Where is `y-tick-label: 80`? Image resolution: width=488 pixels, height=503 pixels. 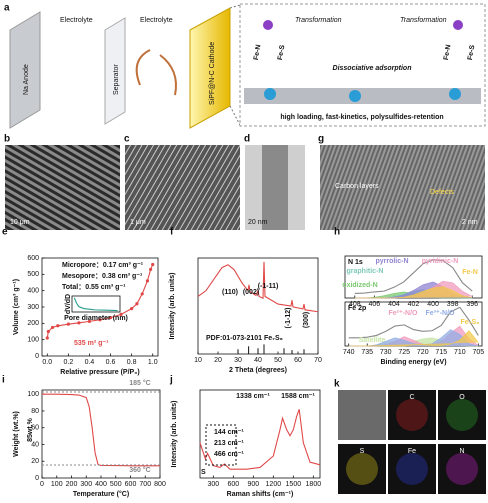
y-tick-label: 80 is located at coordinates (35, 411).